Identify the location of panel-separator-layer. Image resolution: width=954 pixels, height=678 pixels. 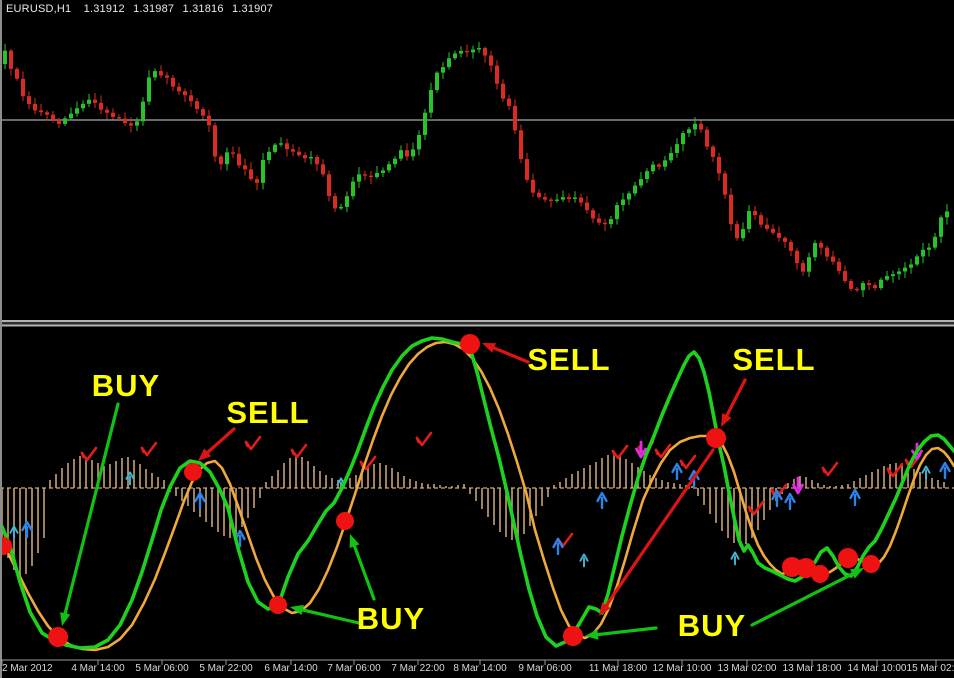
(477, 323).